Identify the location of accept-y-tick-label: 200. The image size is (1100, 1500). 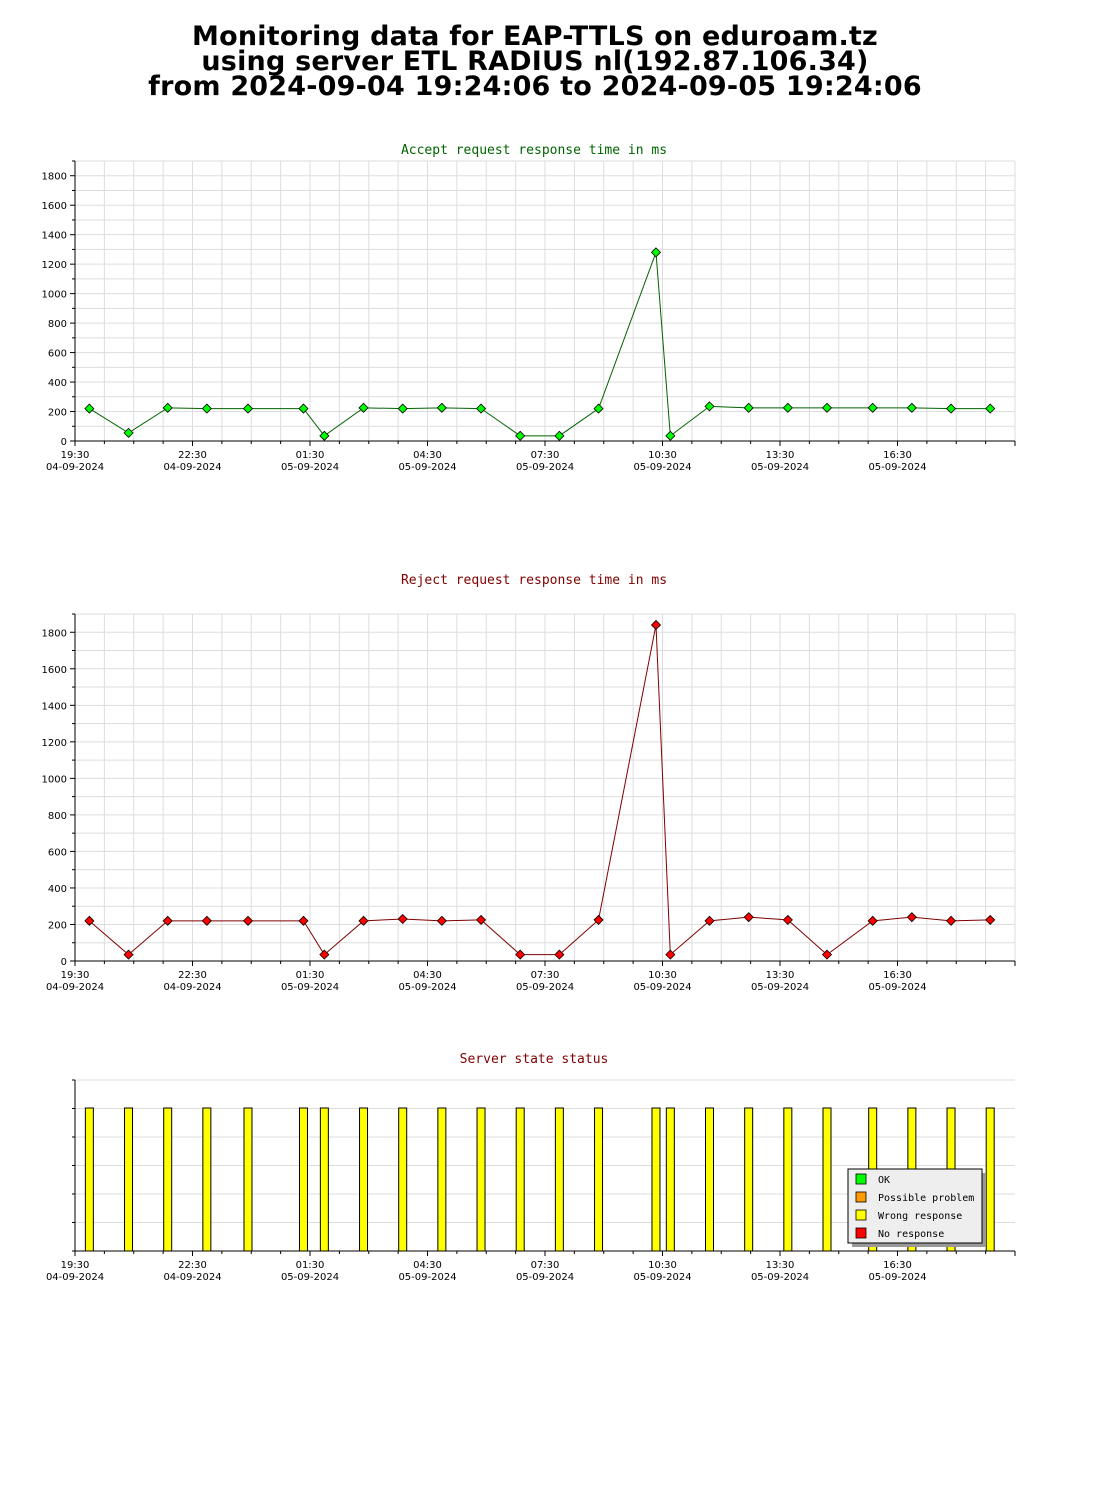
(57, 413).